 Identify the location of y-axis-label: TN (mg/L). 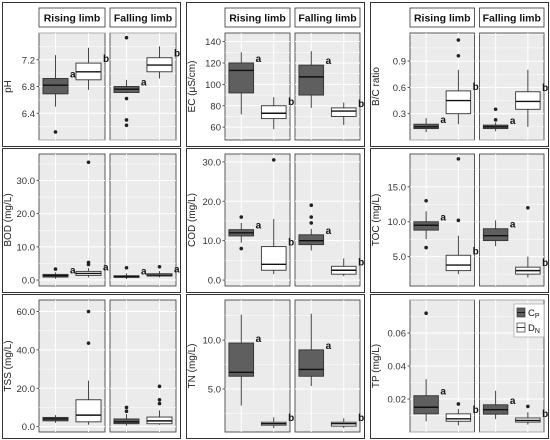
(192, 366).